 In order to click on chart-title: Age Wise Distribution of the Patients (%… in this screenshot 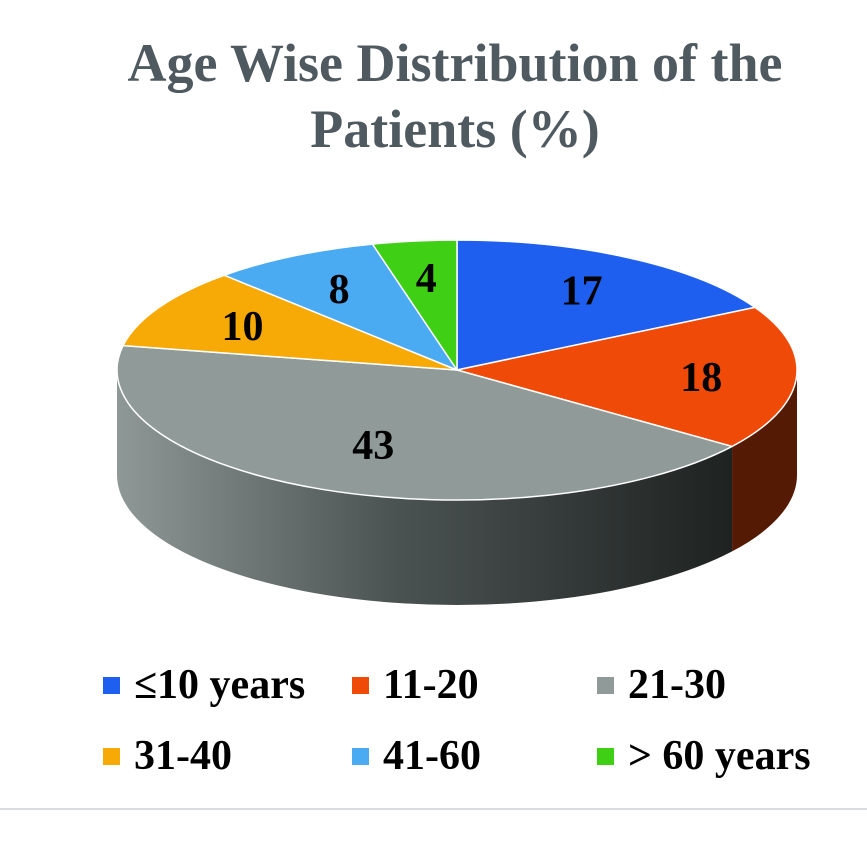, I will do `click(455, 96)`.